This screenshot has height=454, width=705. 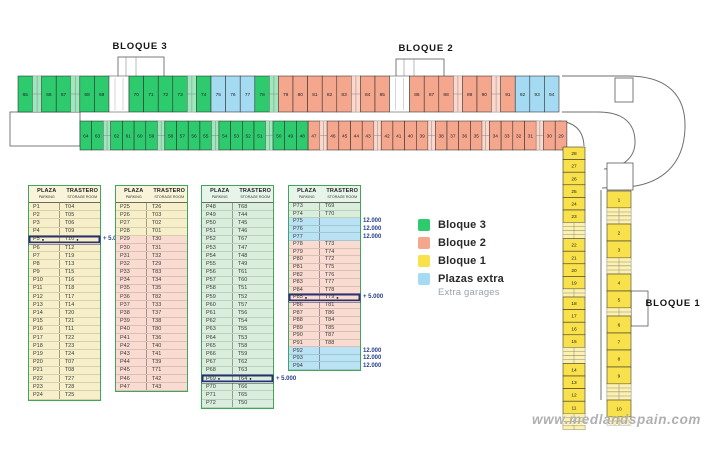 What do you see at coordinates (441, 136) in the screenshot?
I see `stall-number: 38` at bounding box center [441, 136].